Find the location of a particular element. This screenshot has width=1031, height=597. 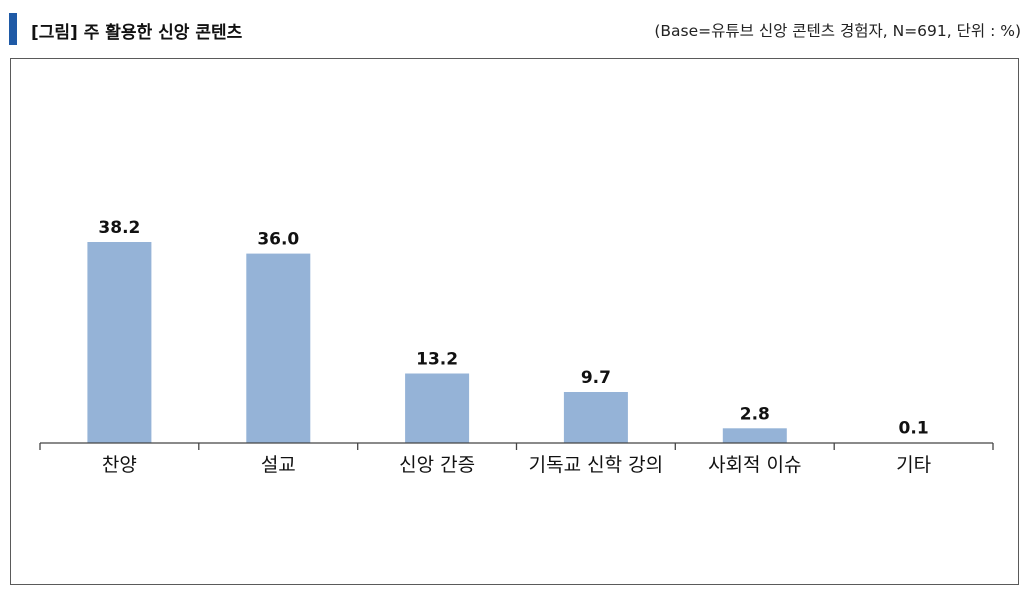

base-note: (Base=유튜브 신앙 콘텐츠 경험자, N=691, 단위 : %) is located at coordinates (837, 31).